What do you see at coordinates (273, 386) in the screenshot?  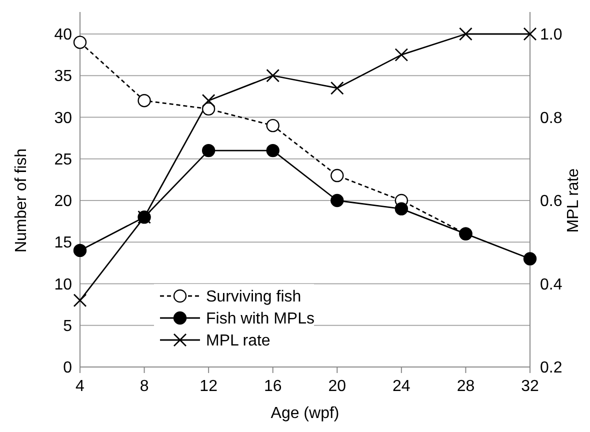 I see `x-tick-label: 16` at bounding box center [273, 386].